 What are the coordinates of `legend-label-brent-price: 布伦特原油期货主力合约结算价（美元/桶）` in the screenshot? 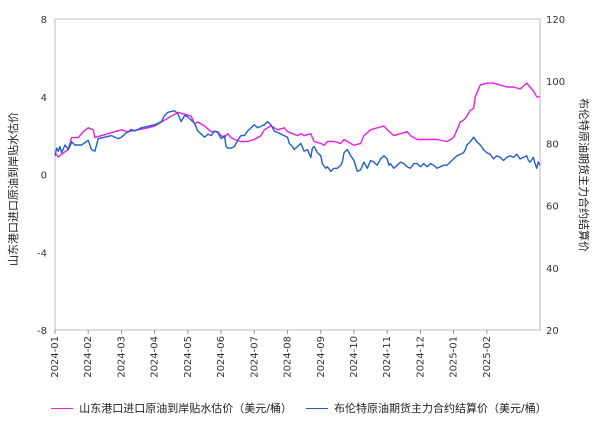 It's located at (440, 408).